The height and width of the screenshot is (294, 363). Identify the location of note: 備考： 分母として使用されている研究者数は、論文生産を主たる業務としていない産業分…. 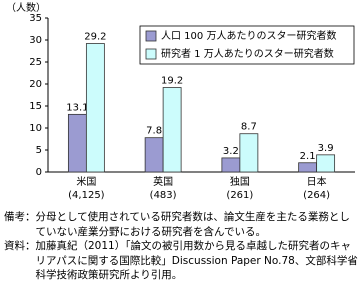
(182, 224).